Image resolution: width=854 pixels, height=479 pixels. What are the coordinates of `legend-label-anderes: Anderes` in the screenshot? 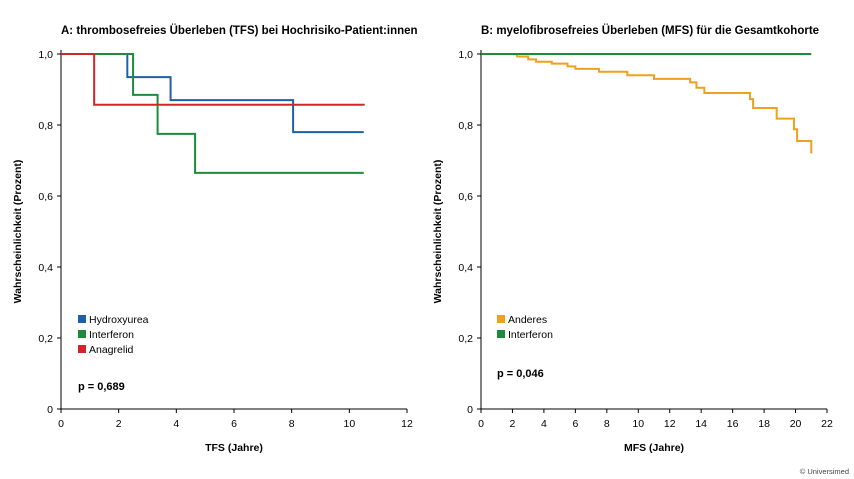 It's located at (527, 320).